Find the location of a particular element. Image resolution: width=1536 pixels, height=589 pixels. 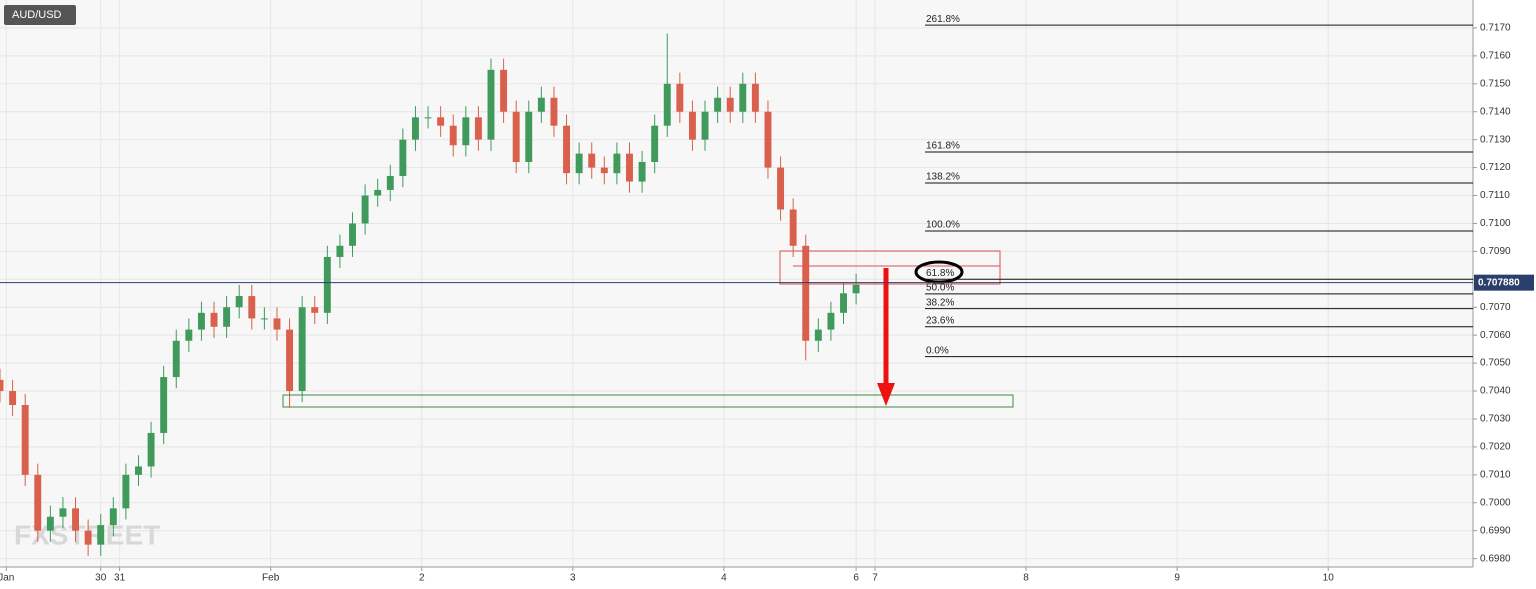

y-tick-label: 0.7030 is located at coordinates (1495, 419).